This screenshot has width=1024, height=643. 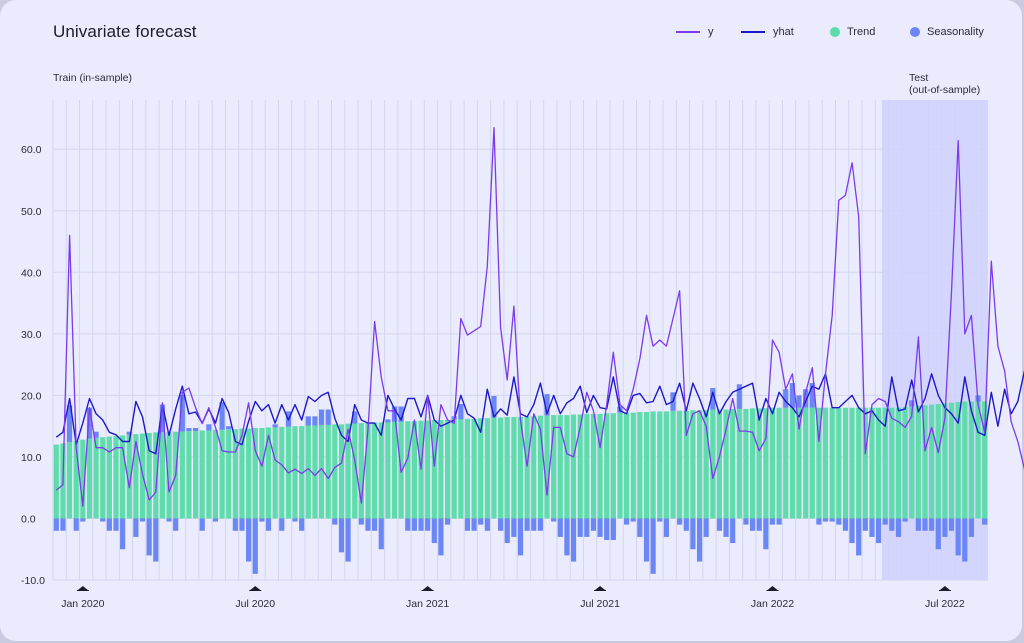 What do you see at coordinates (945, 604) in the screenshot?
I see `x-tick-label: Jul 2022` at bounding box center [945, 604].